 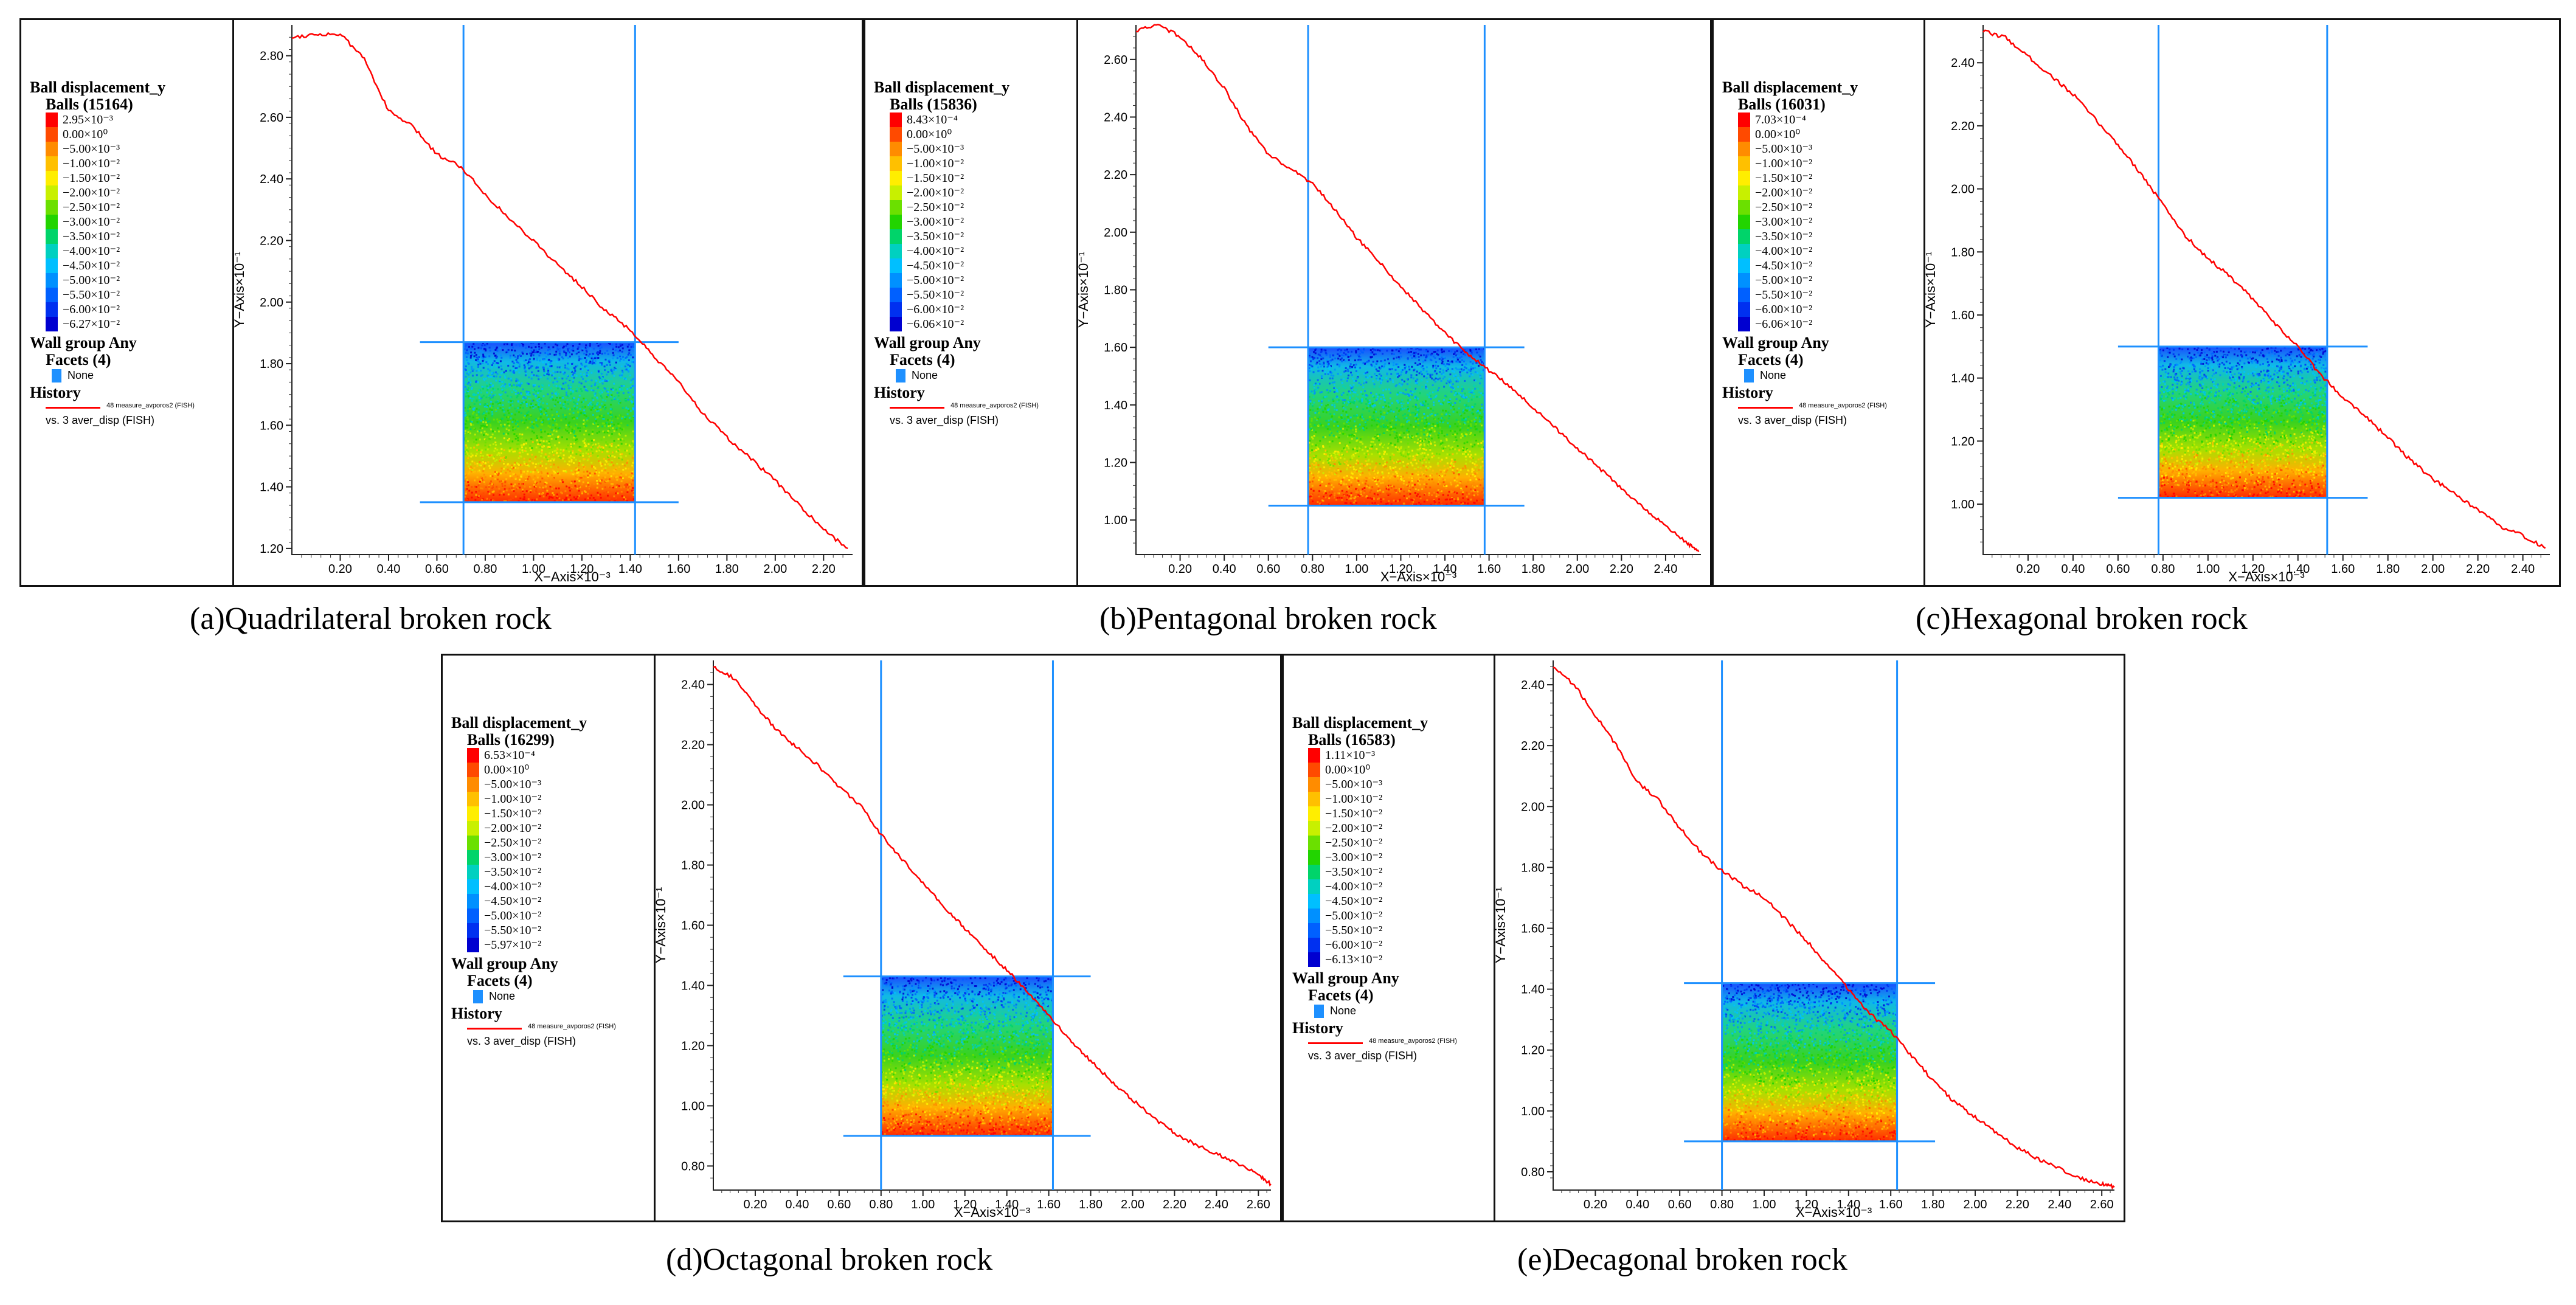 What do you see at coordinates (927, 342) in the screenshot?
I see `legend-wall-group: Wall group Any` at bounding box center [927, 342].